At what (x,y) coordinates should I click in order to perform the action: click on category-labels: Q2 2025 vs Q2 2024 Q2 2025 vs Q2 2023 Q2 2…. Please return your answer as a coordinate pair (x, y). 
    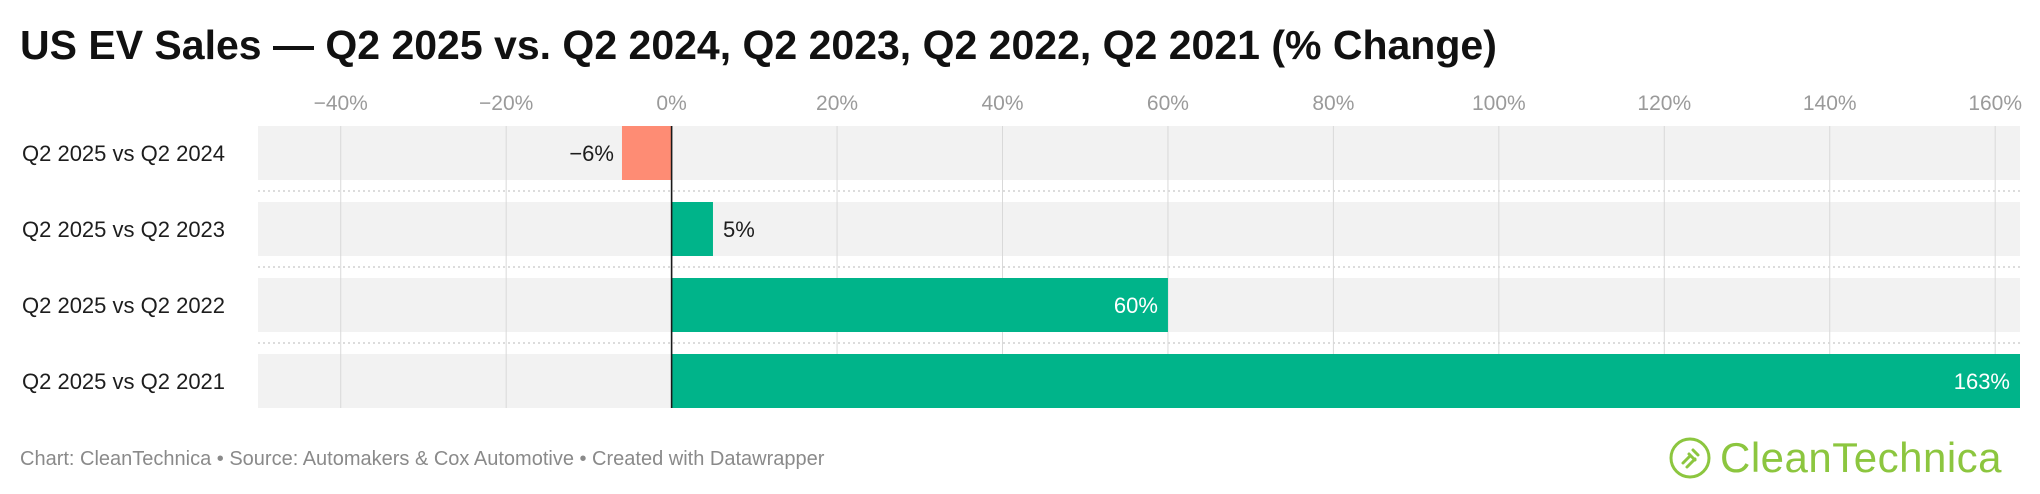
    Looking at the image, I should click on (123, 267).